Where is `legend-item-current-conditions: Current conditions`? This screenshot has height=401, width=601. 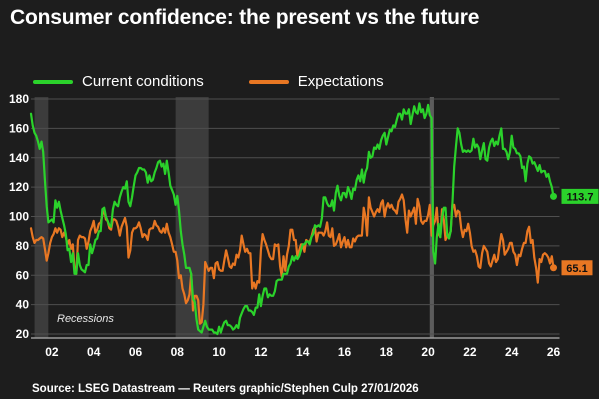
legend-item-current-conditions: Current conditions is located at coordinates (118, 81).